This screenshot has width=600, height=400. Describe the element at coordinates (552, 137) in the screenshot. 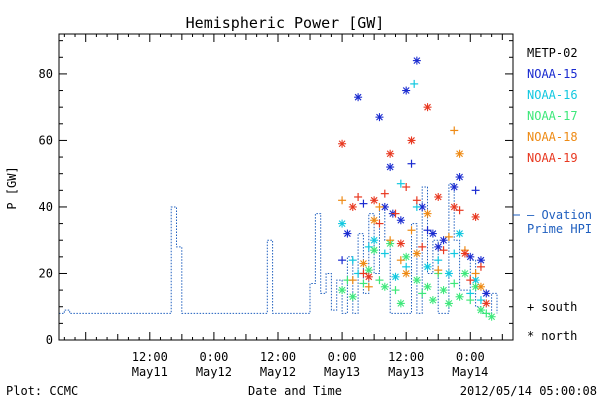

I see `legend-entry: NOAA-18` at that location.